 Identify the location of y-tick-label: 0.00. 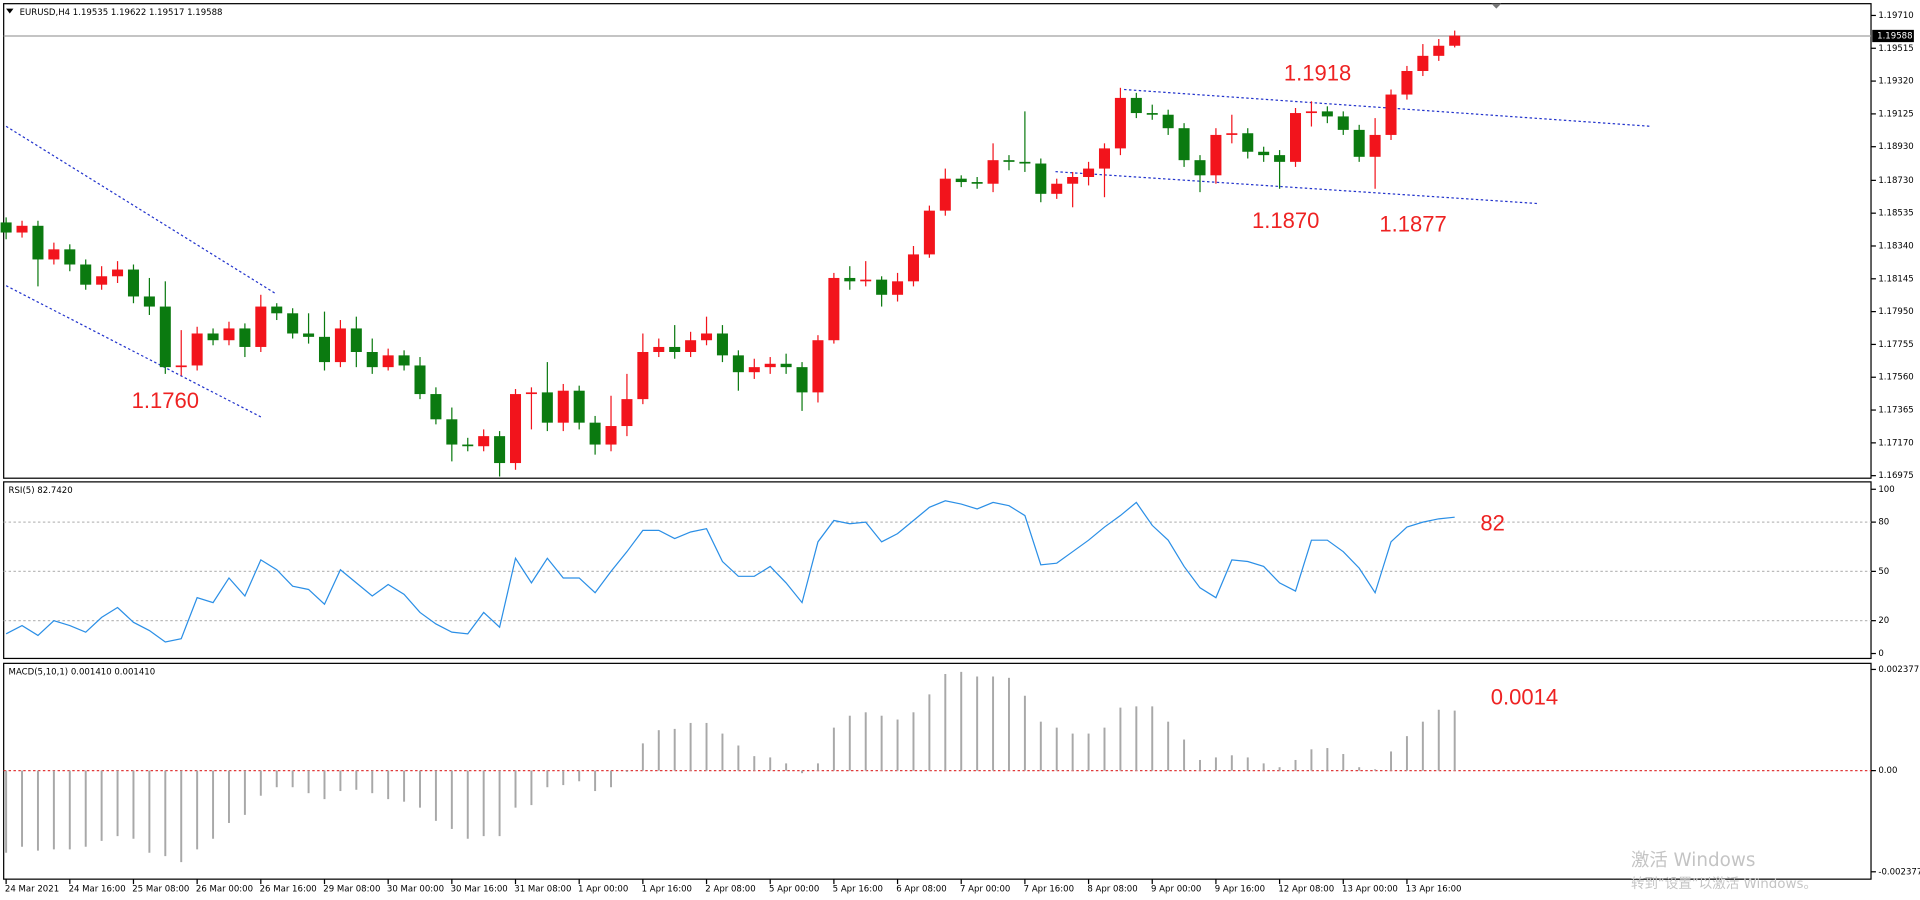
(1887, 771).